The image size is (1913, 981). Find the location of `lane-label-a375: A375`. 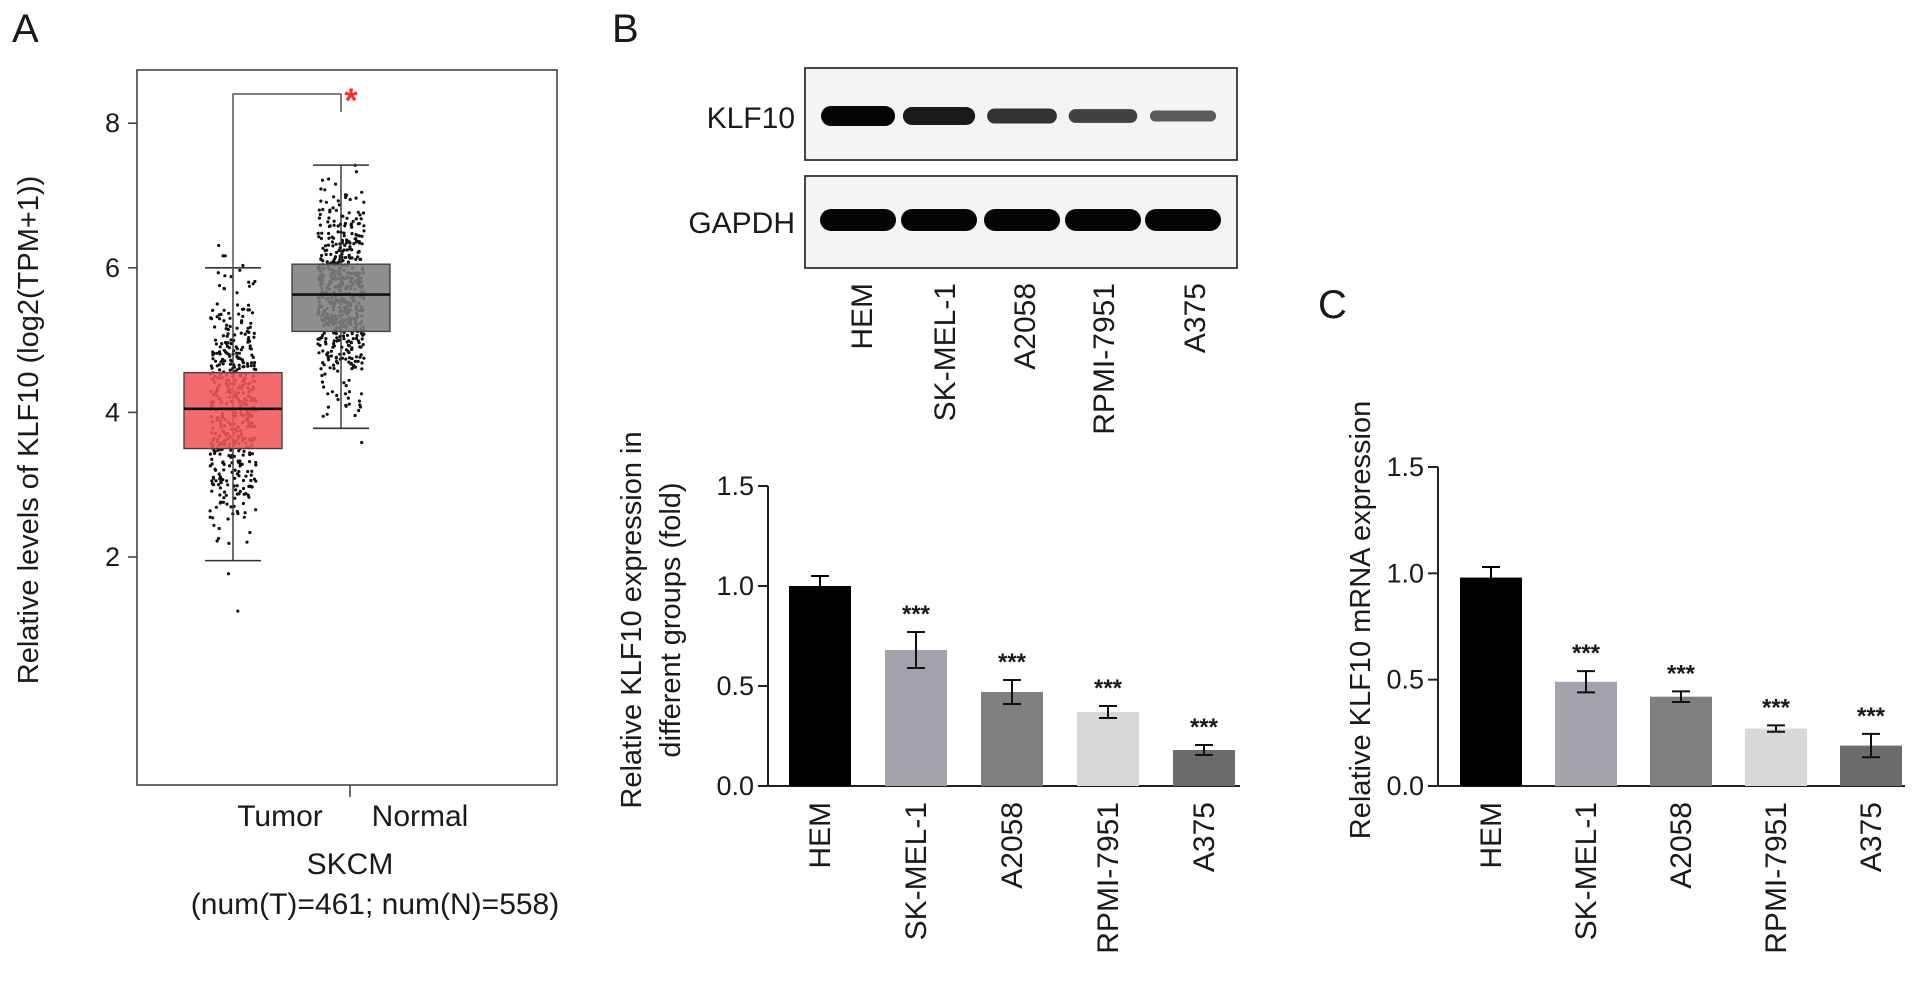

lane-label-a375: A375 is located at coordinates (1195, 318).